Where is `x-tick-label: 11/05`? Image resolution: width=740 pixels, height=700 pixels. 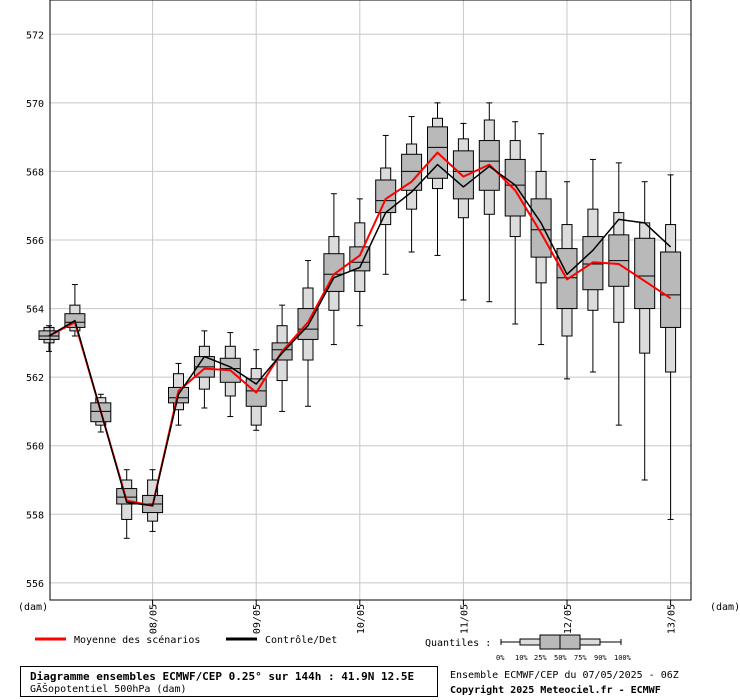 x-tick-label: 11/05 is located at coordinates (464, 619).